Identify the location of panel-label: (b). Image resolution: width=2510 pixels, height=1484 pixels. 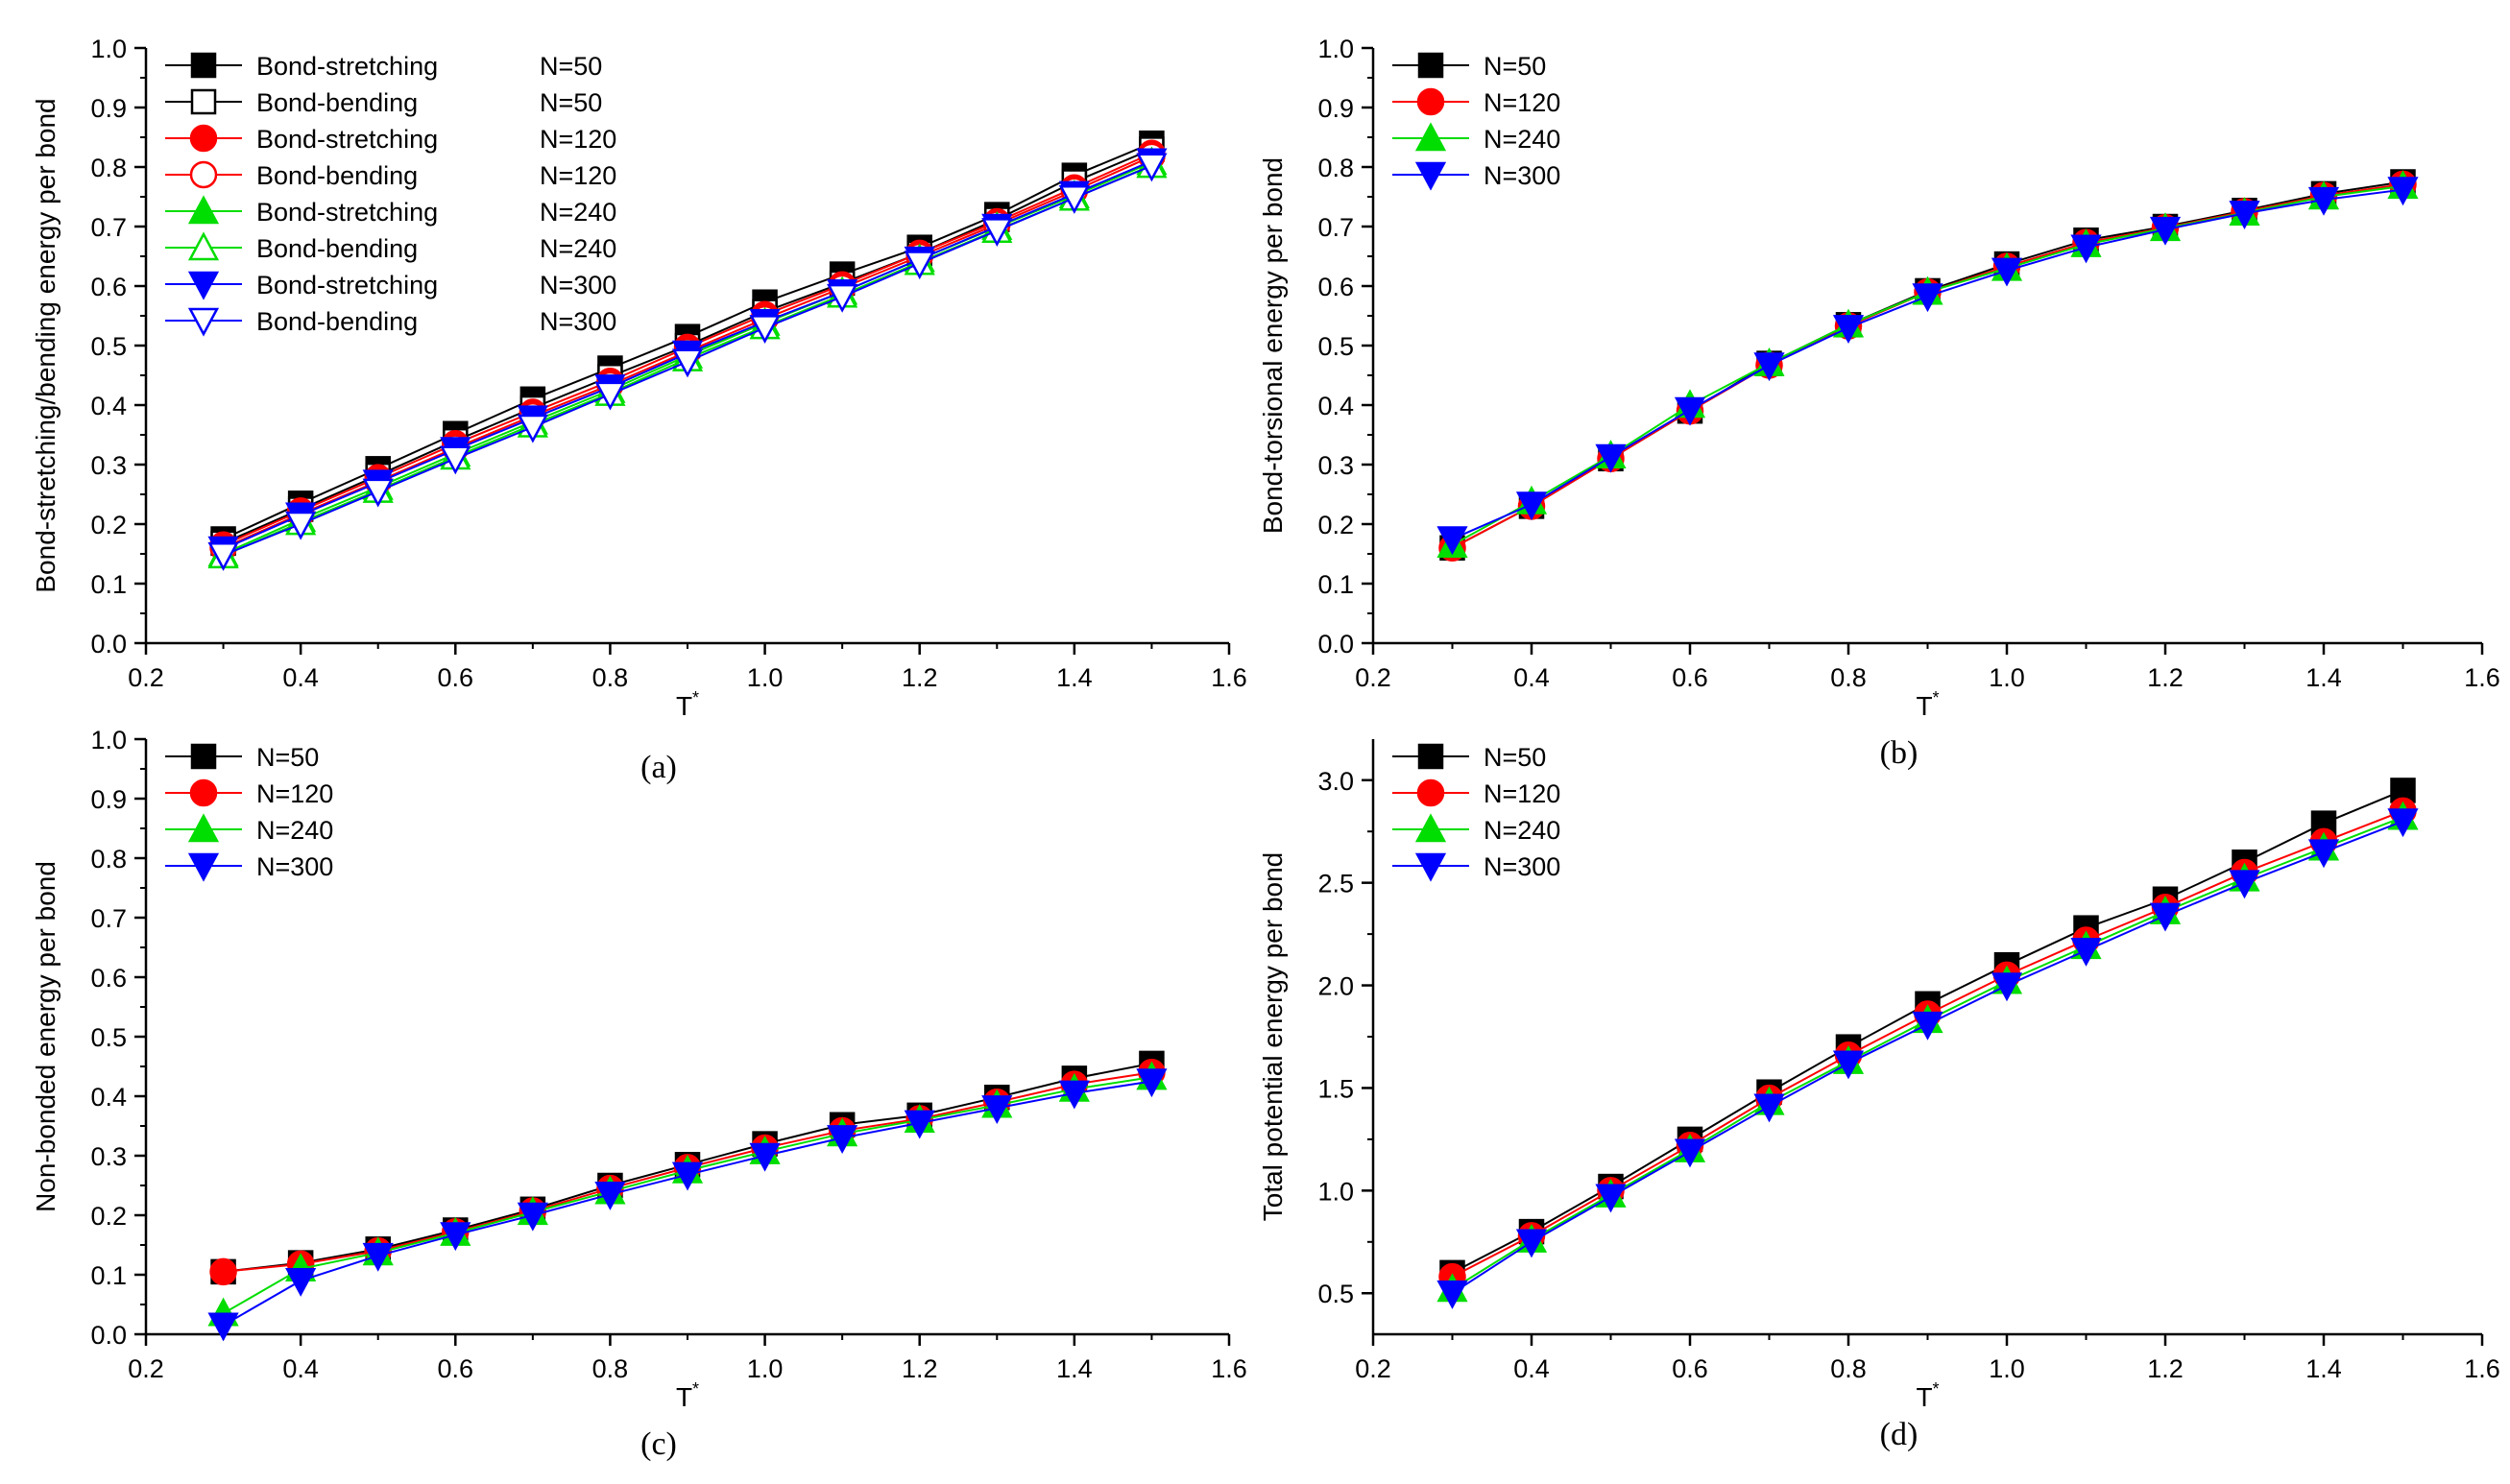
(1899, 753).